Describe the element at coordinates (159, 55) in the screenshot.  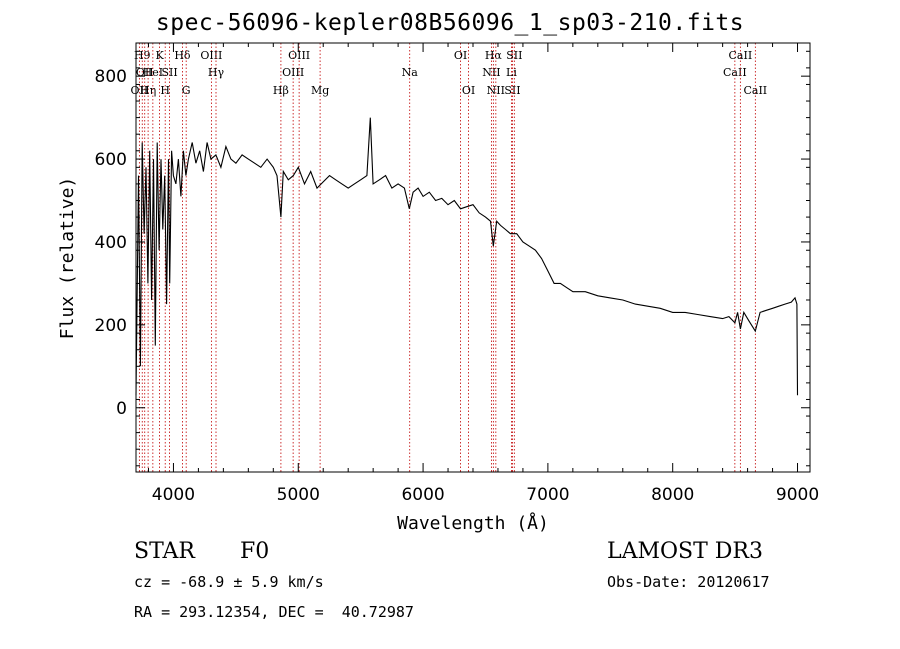
I see `line-label: K` at that location.